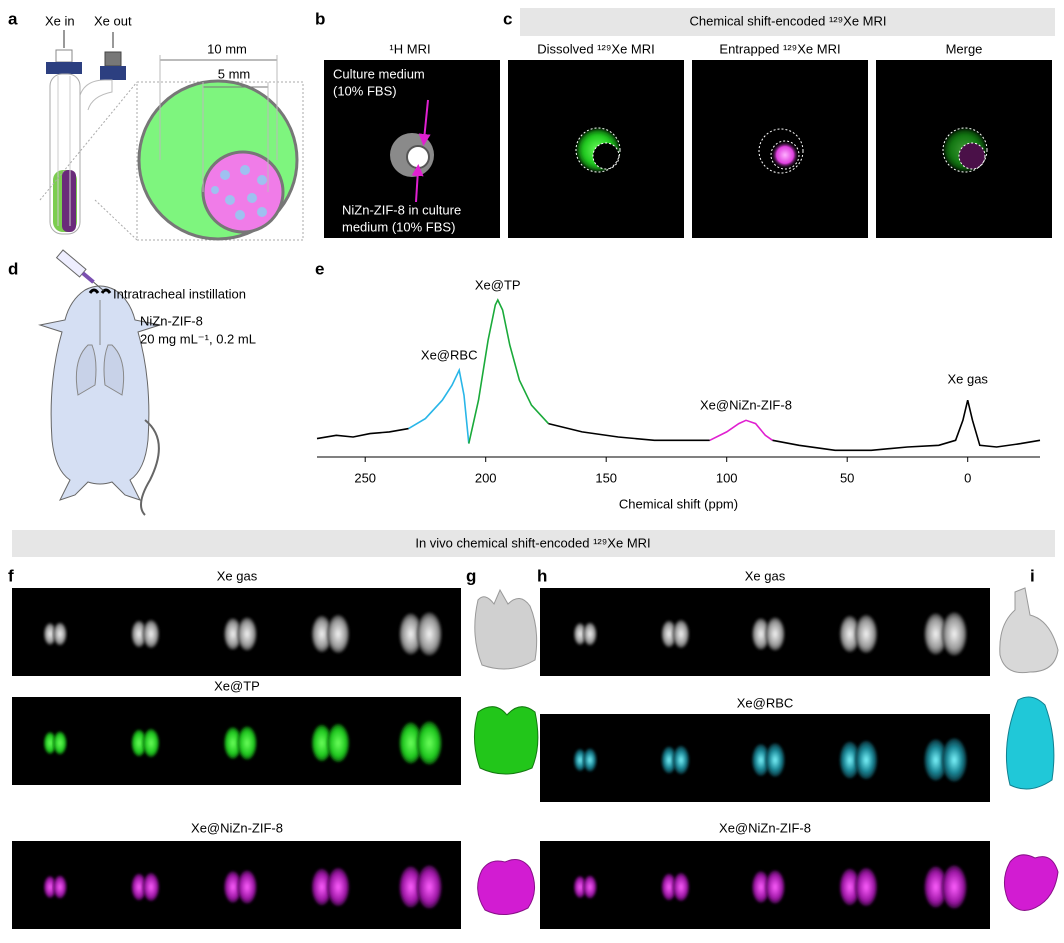 The height and width of the screenshot is (943, 1064). What do you see at coordinates (237, 575) in the screenshot?
I see `row-title: Xe gas` at bounding box center [237, 575].